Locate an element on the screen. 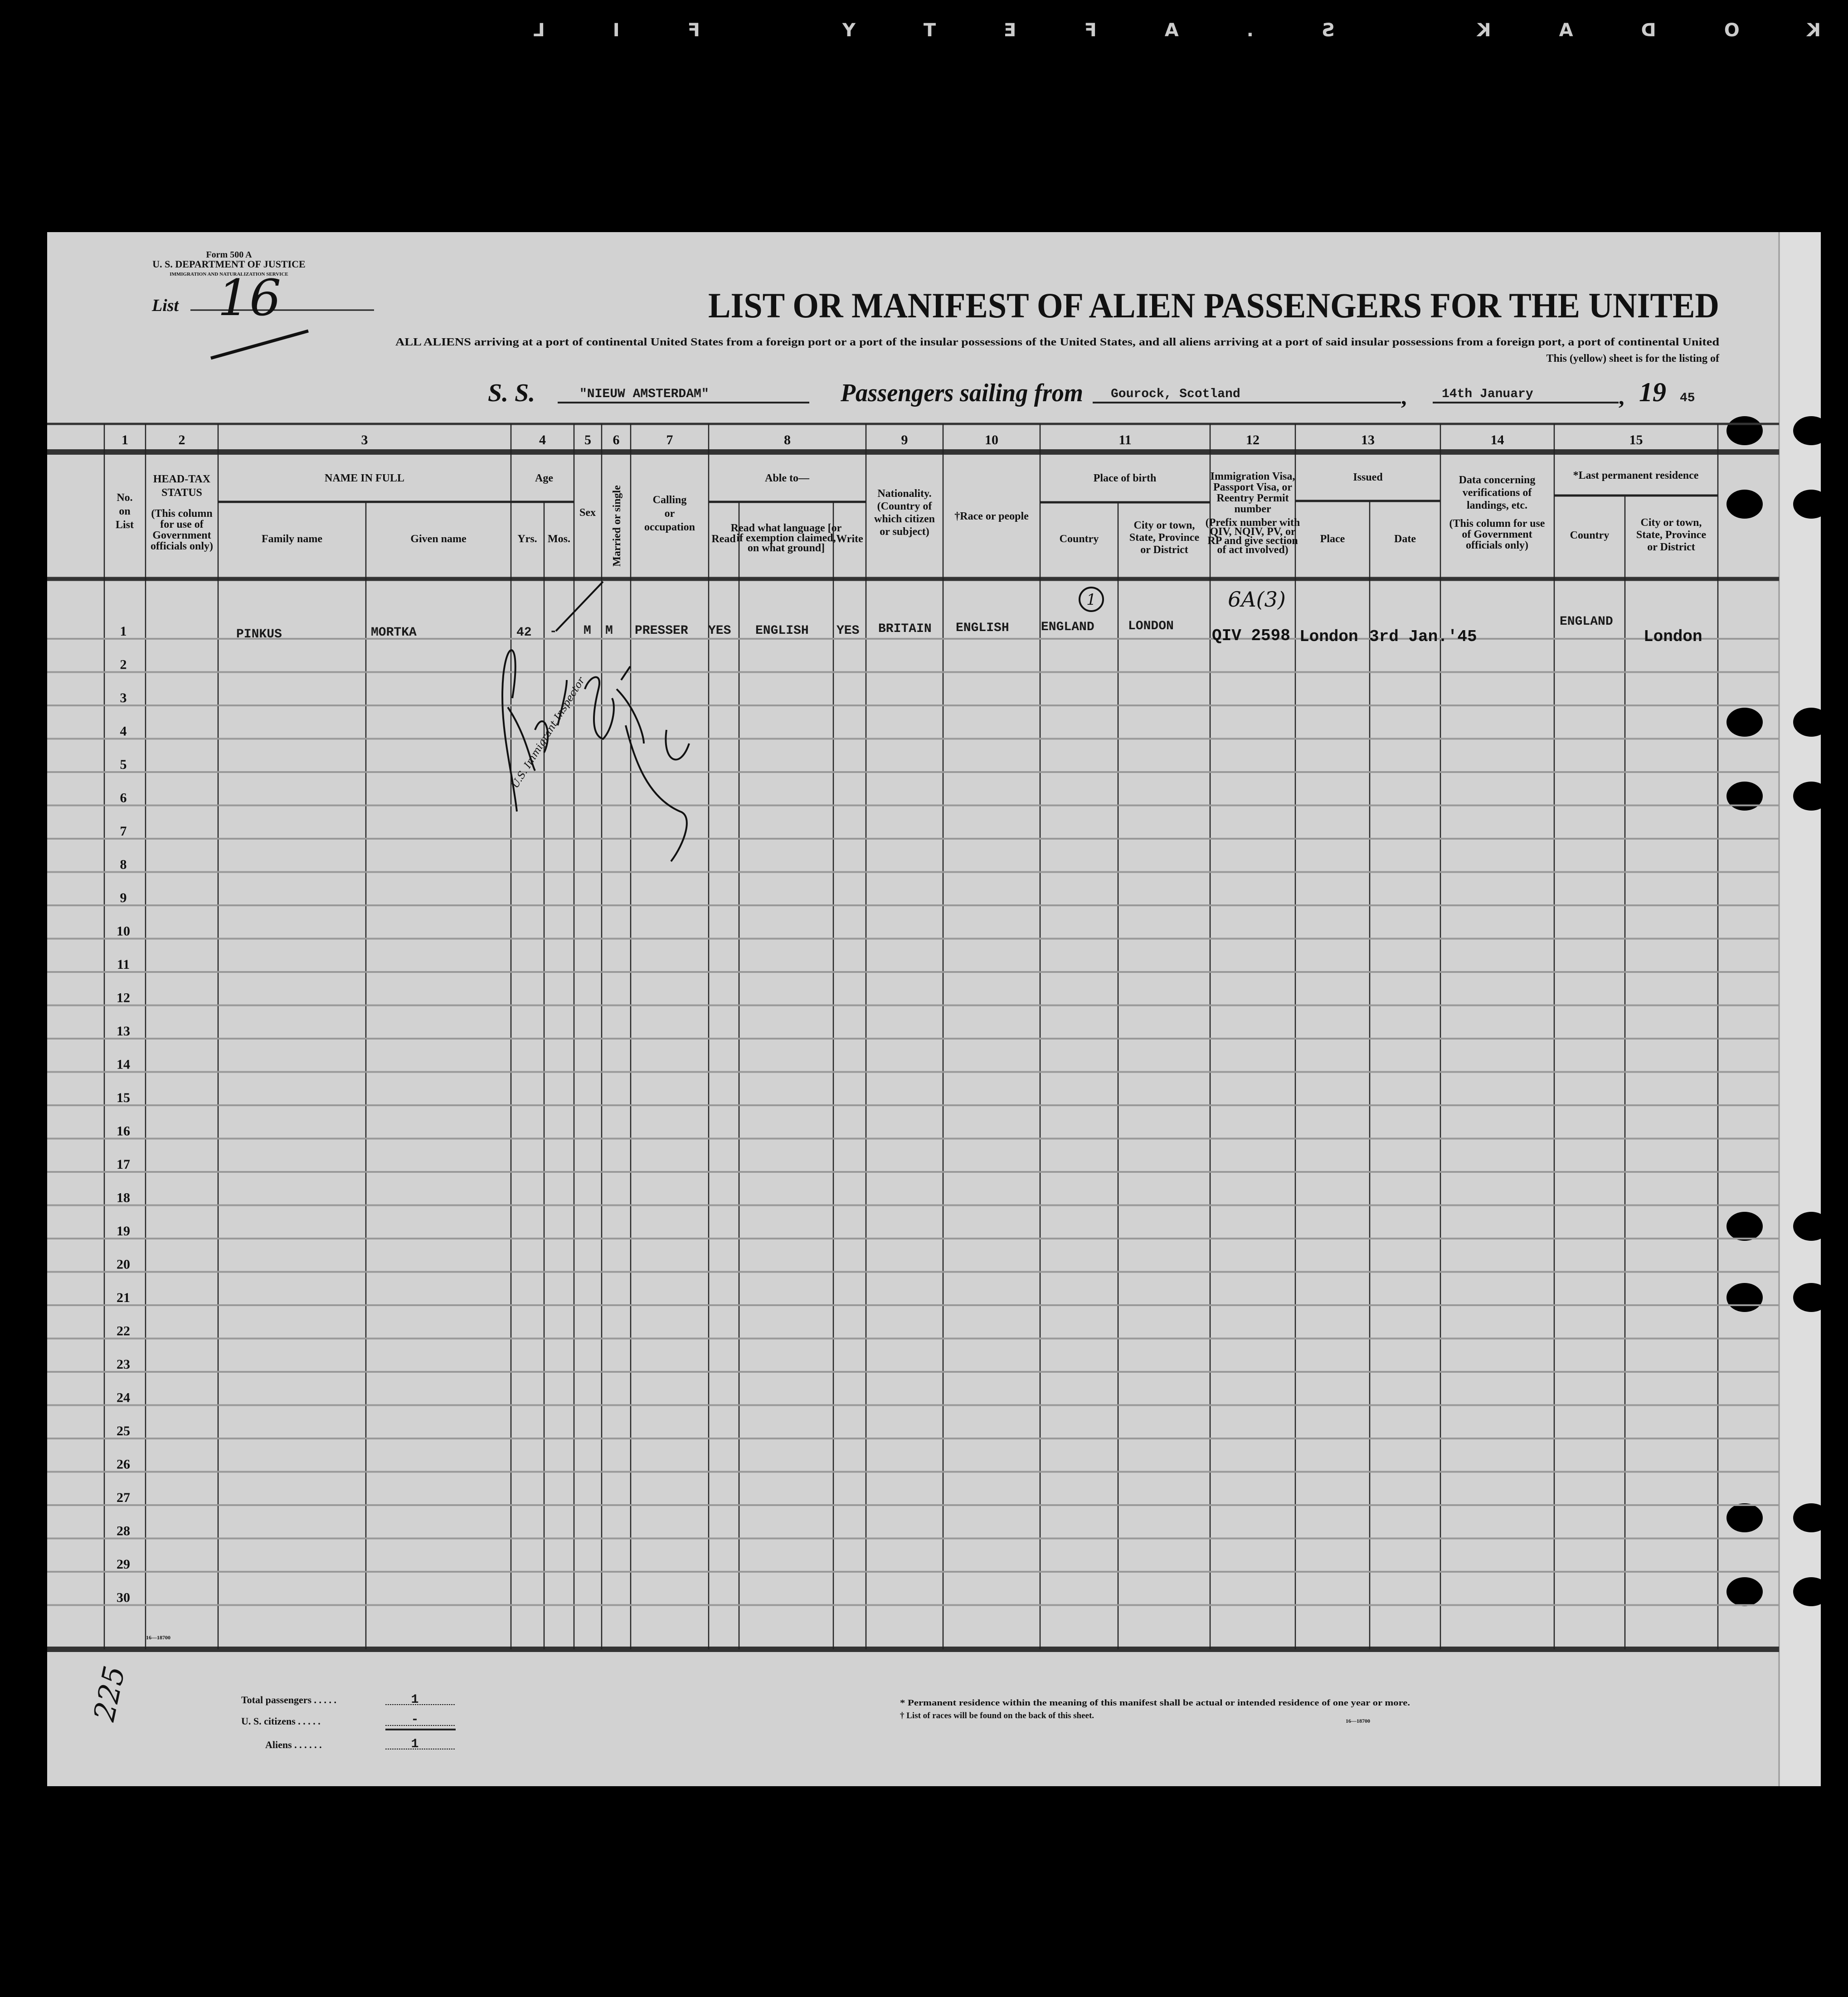  header-able-to: Able to— is located at coordinates (787, 478).